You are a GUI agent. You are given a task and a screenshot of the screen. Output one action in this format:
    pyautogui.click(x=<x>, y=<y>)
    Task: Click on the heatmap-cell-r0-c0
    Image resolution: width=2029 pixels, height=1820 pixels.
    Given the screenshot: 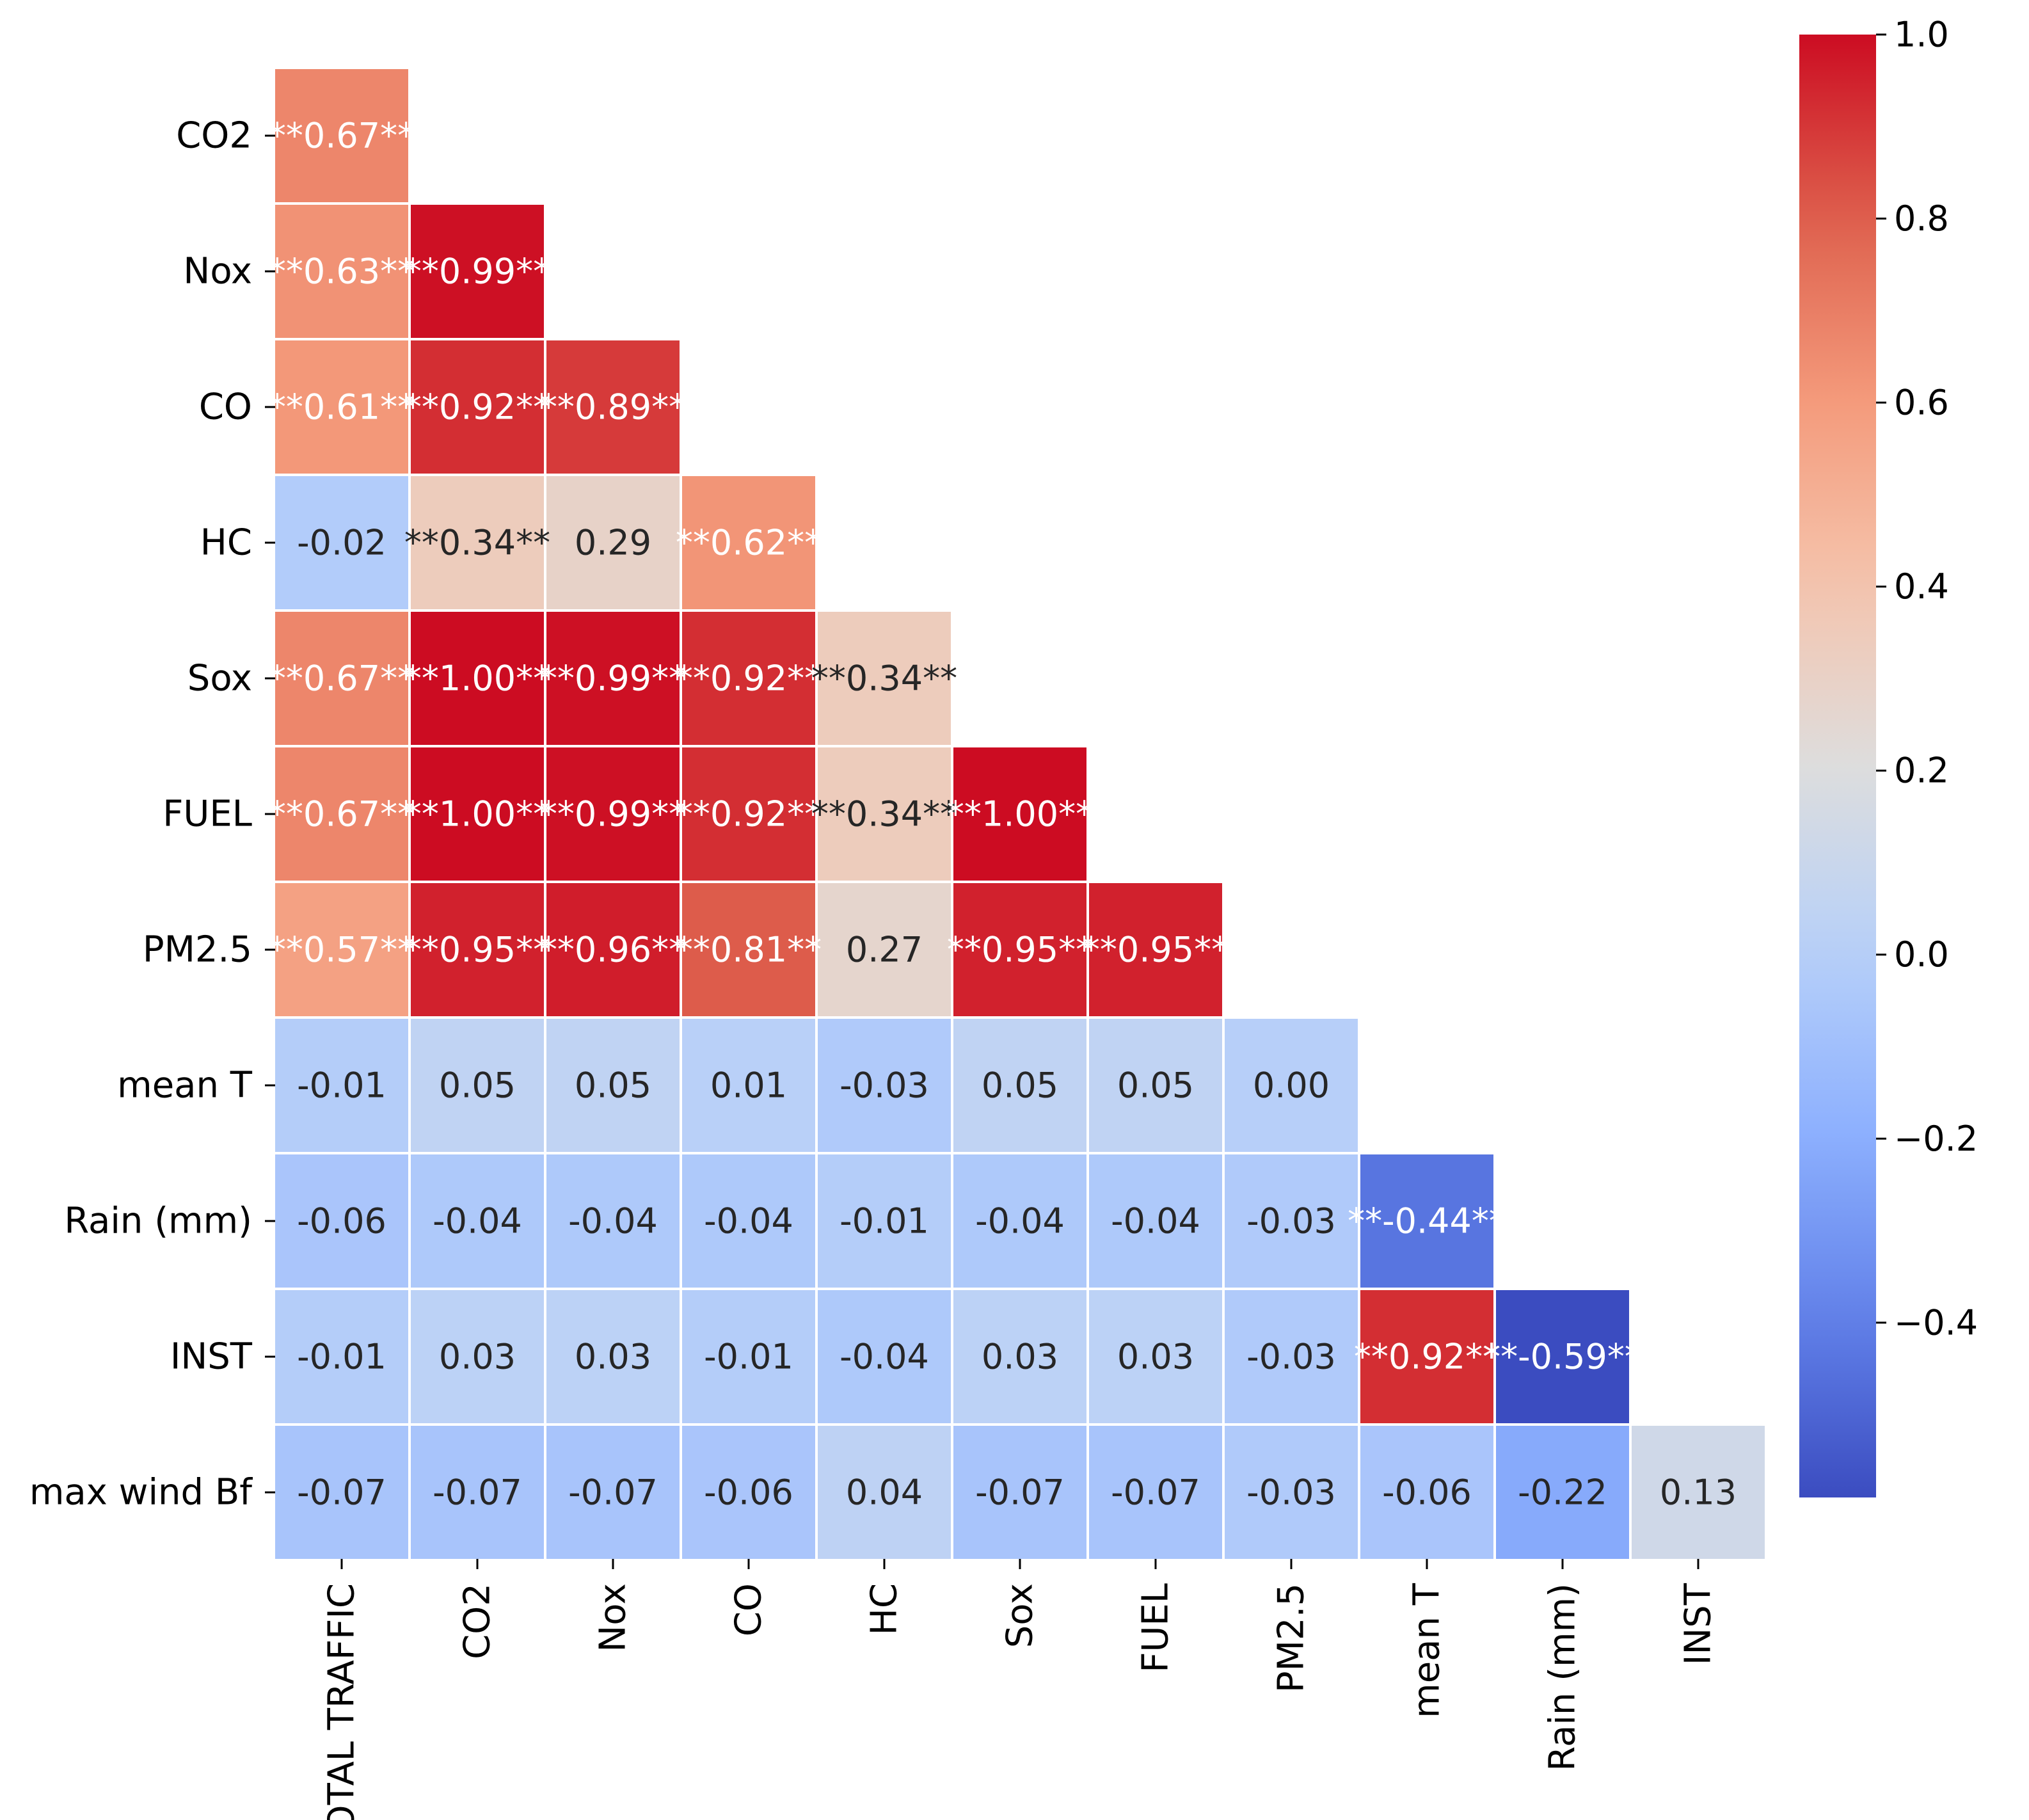 What is the action you would take?
    pyautogui.click(x=341, y=135)
    